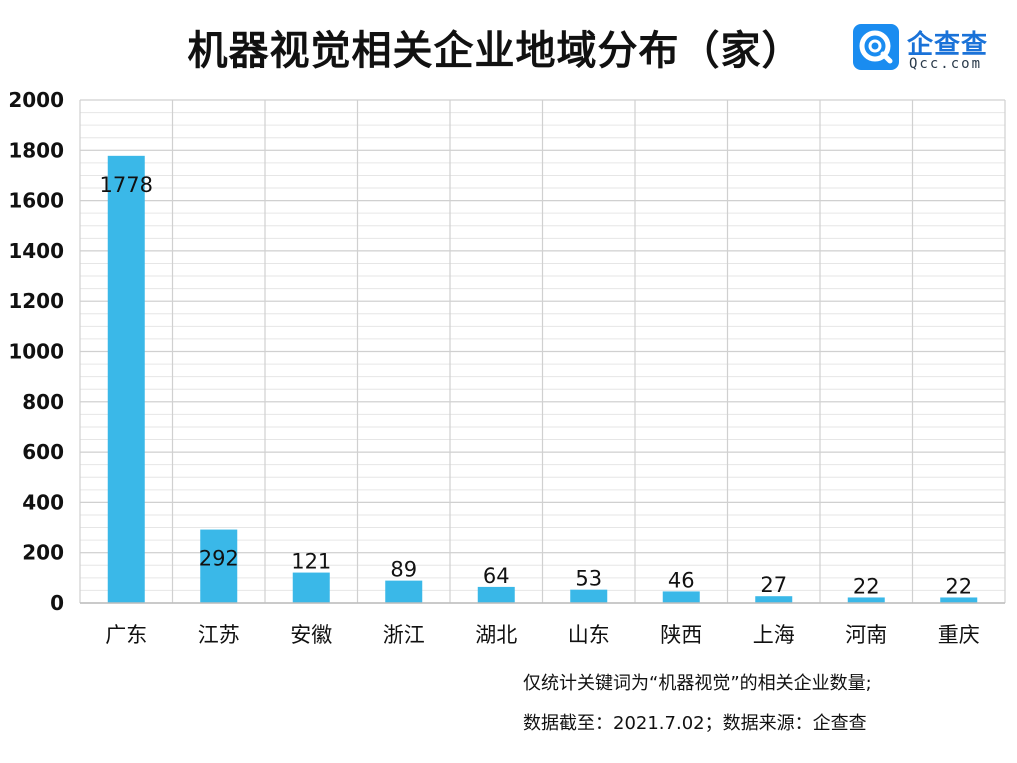  What do you see at coordinates (43, 452) in the screenshot?
I see `y-tick-label: 600` at bounding box center [43, 452].